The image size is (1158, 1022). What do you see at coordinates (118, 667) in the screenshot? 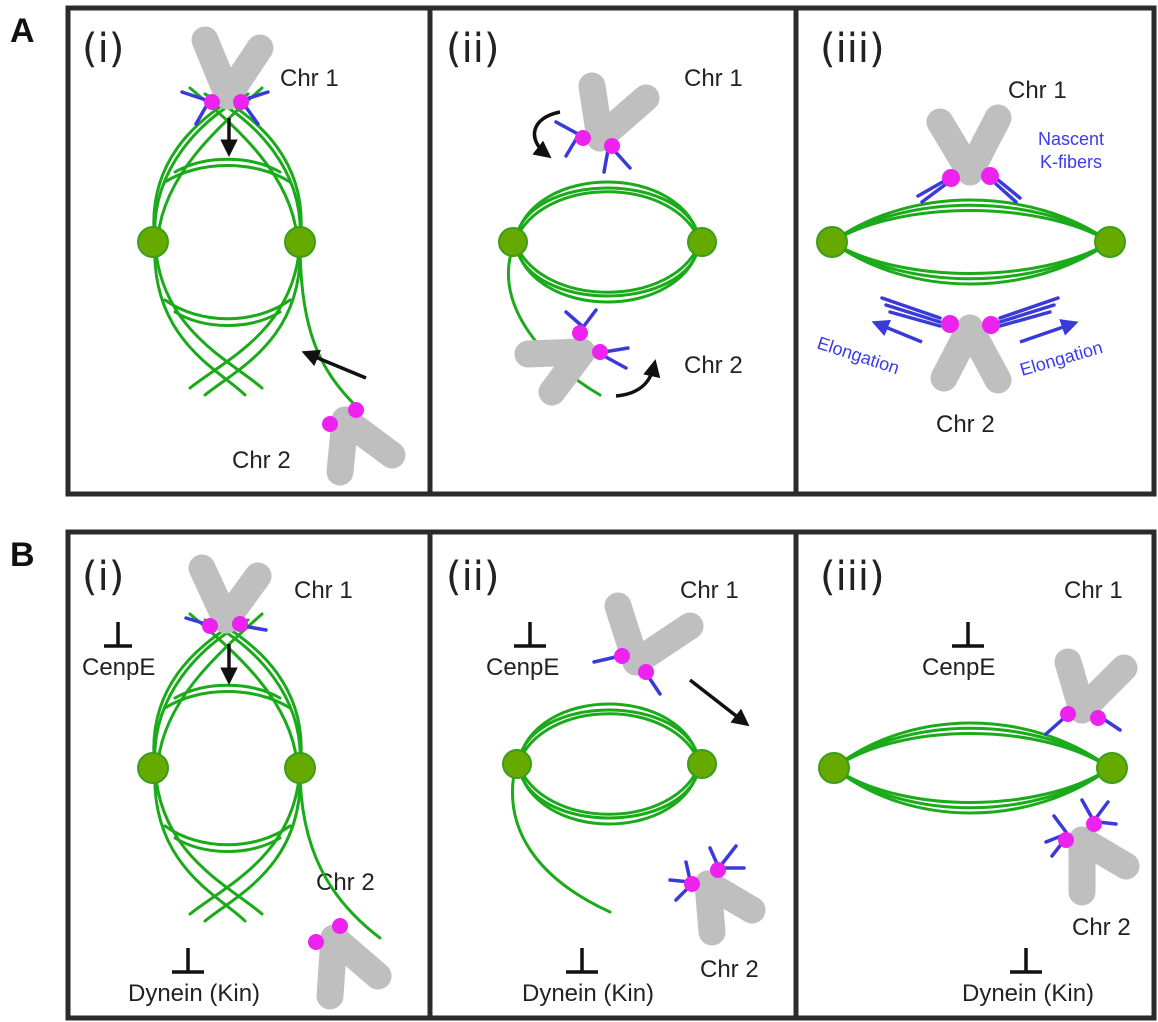
I see `cenpe-label: CenpE` at bounding box center [118, 667].